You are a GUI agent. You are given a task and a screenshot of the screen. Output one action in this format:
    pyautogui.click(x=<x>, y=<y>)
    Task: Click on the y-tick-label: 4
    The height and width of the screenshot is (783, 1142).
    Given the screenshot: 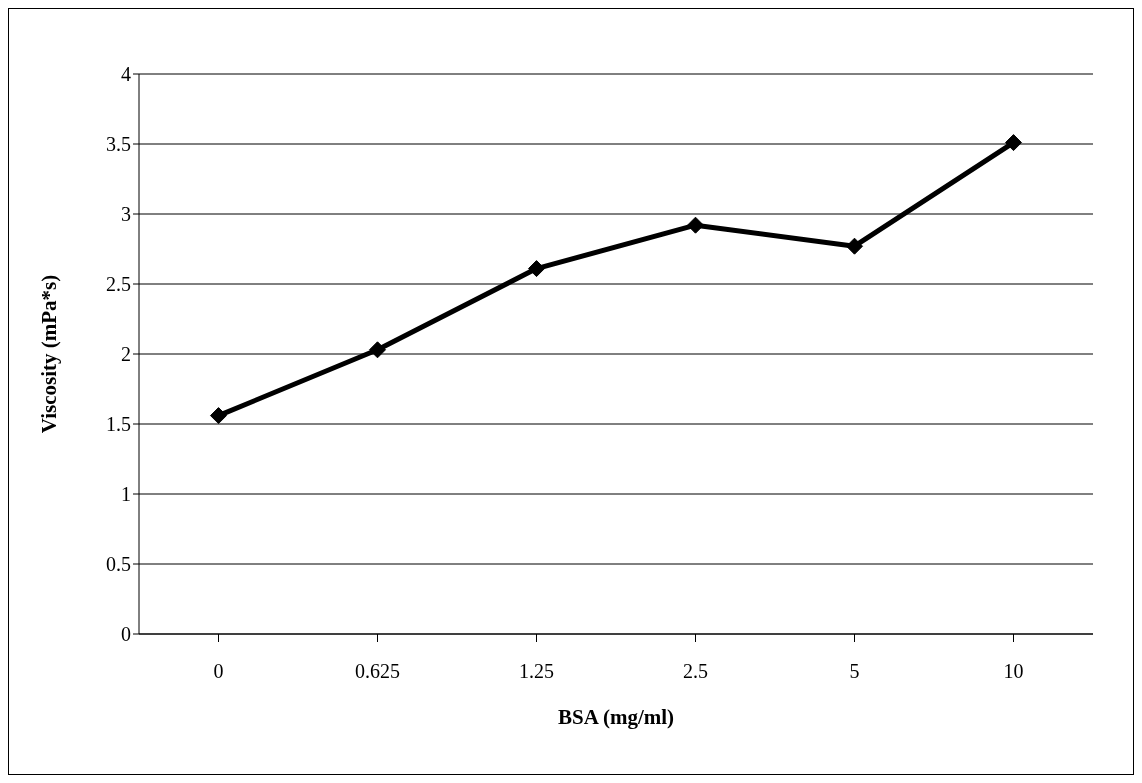 What is the action you would take?
    pyautogui.click(x=126, y=74)
    